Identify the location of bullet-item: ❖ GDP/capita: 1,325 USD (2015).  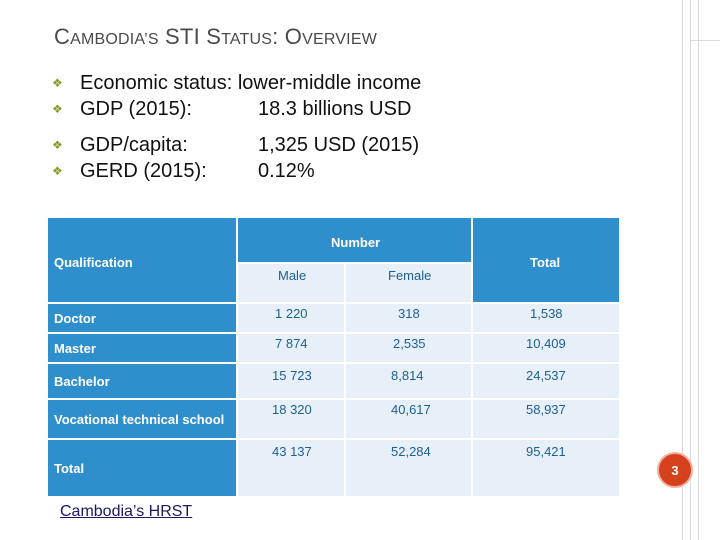
(236, 145).